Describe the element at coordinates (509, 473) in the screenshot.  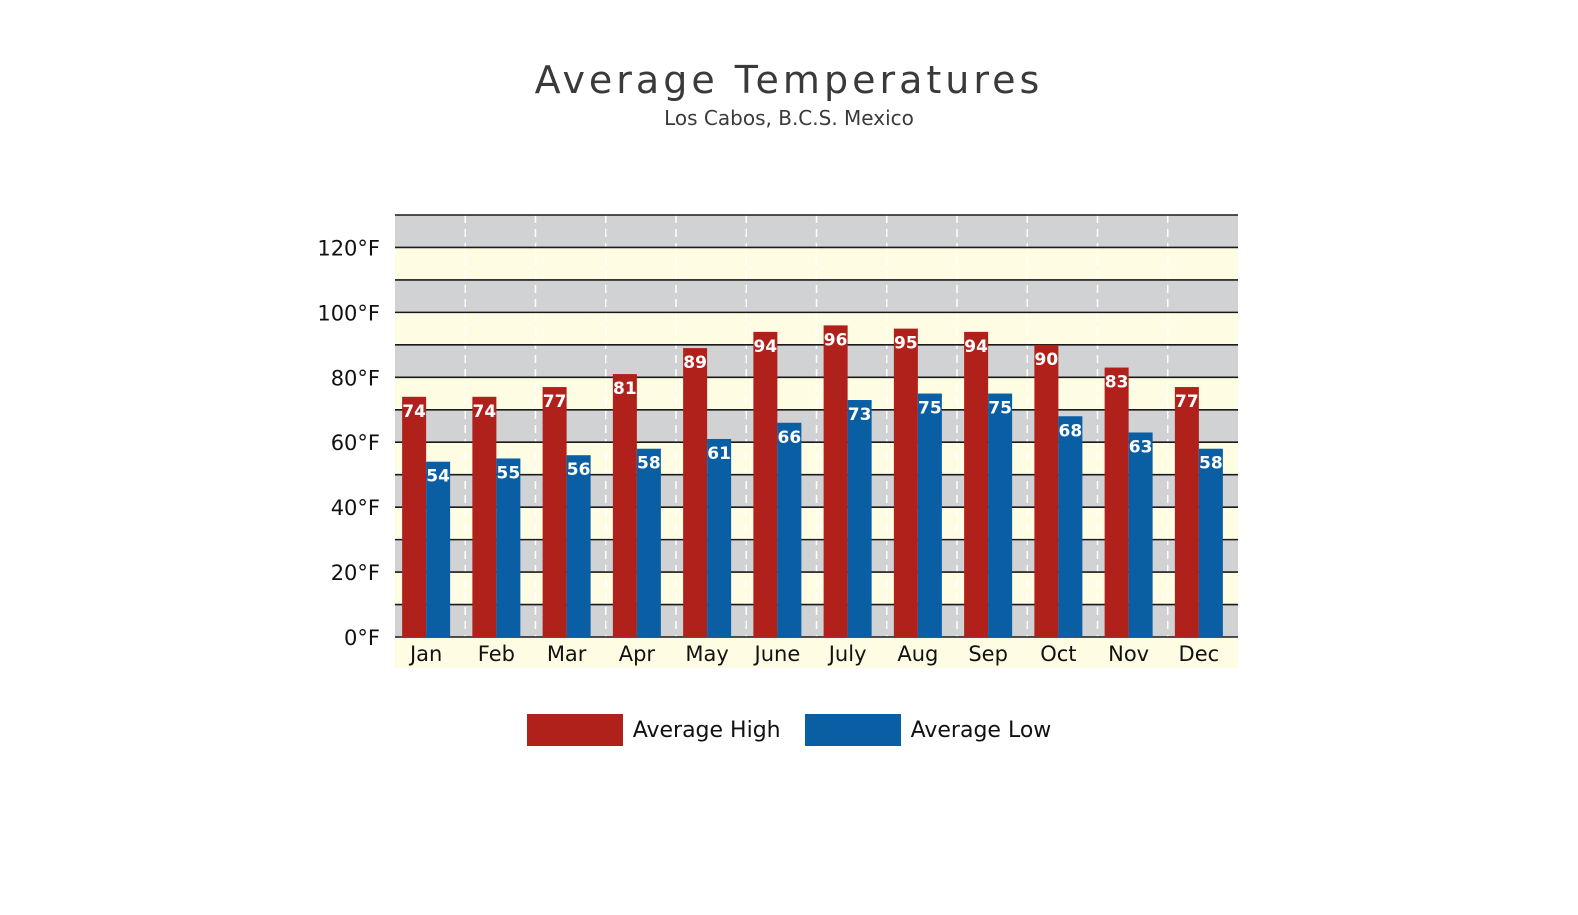
I see `bar-label-low: 55` at that location.